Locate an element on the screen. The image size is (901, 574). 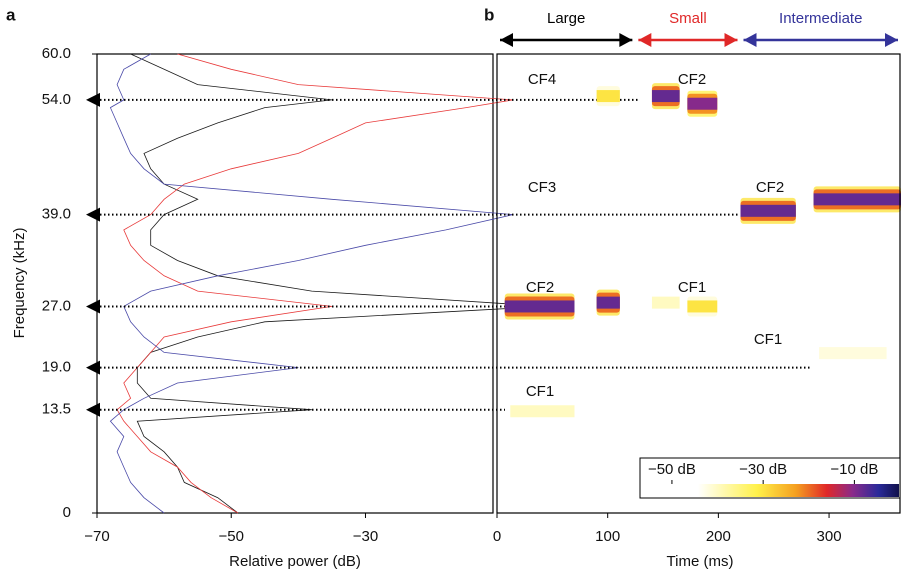
x-tick-label: 0 is located at coordinates (497, 536).